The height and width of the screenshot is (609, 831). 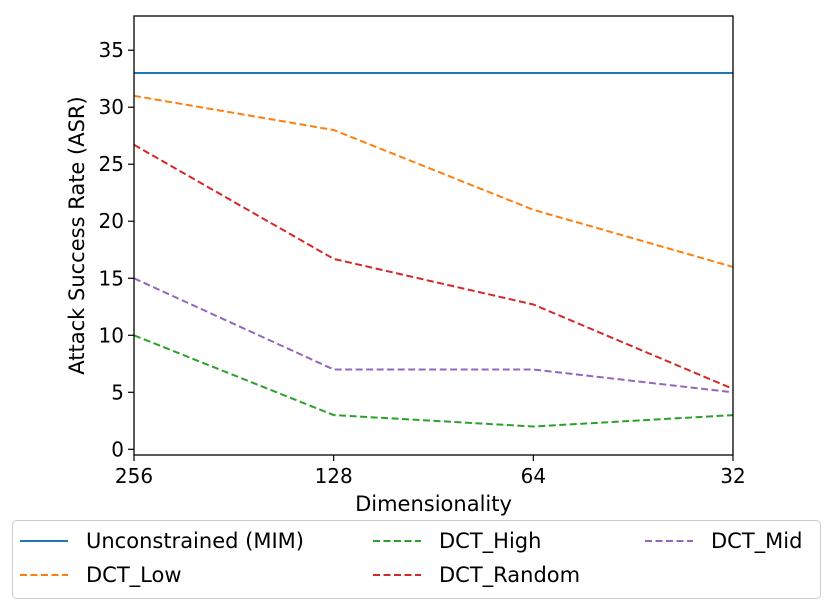 I want to click on x-tick-label: 256, so click(x=134, y=476).